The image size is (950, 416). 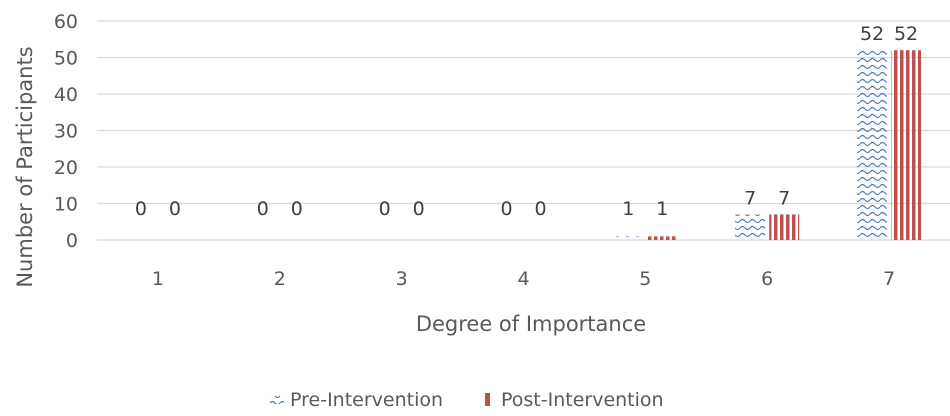 What do you see at coordinates (531, 324) in the screenshot?
I see `x-axis-title: Degree of Importance` at bounding box center [531, 324].